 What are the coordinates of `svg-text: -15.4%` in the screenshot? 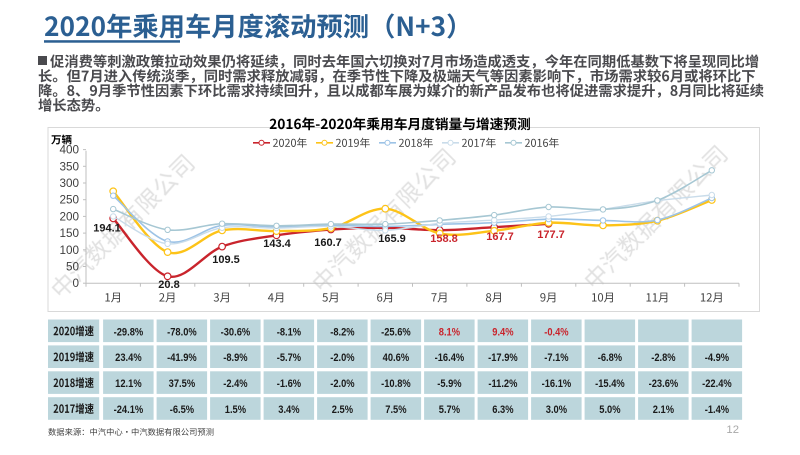 It's located at (610, 384).